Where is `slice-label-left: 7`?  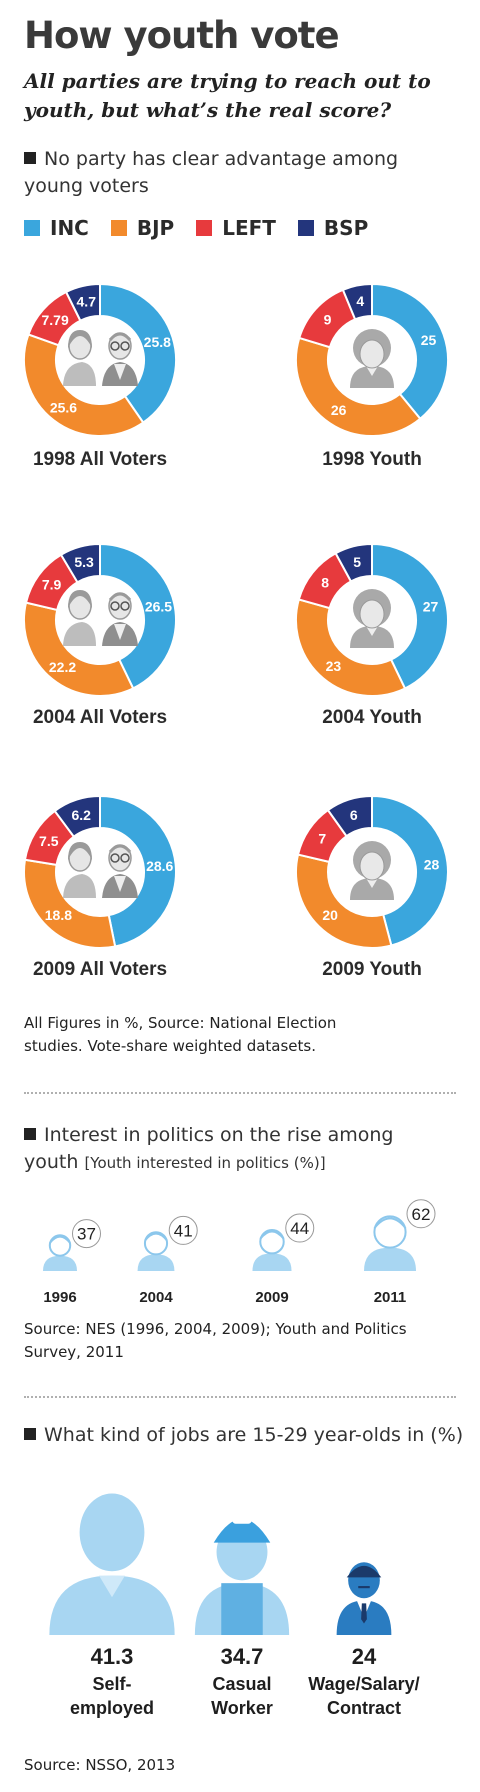 slice-label-left: 7 is located at coordinates (322, 839).